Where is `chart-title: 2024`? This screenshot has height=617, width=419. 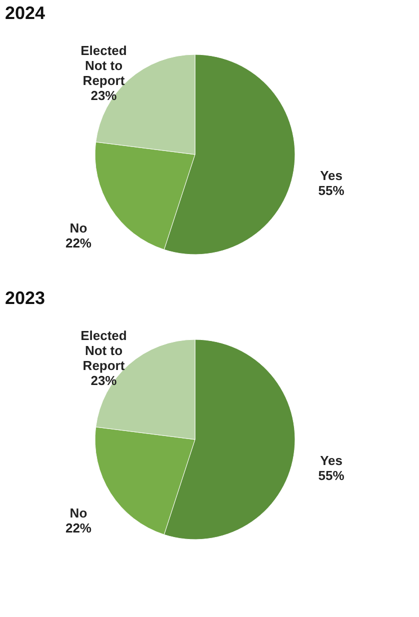 chart-title: 2024 is located at coordinates (25, 13).